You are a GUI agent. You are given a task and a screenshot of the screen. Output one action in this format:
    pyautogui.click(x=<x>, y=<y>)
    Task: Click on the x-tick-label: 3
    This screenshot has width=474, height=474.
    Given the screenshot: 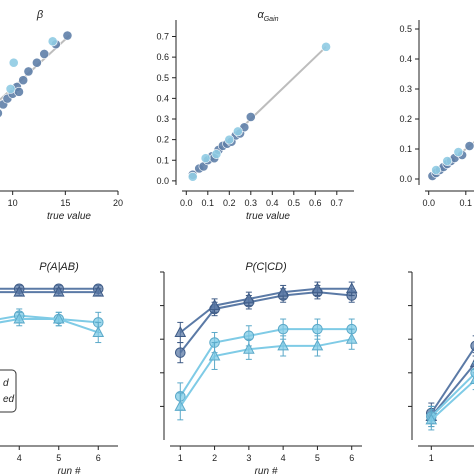 What is the action you would take?
    pyautogui.click(x=248, y=458)
    